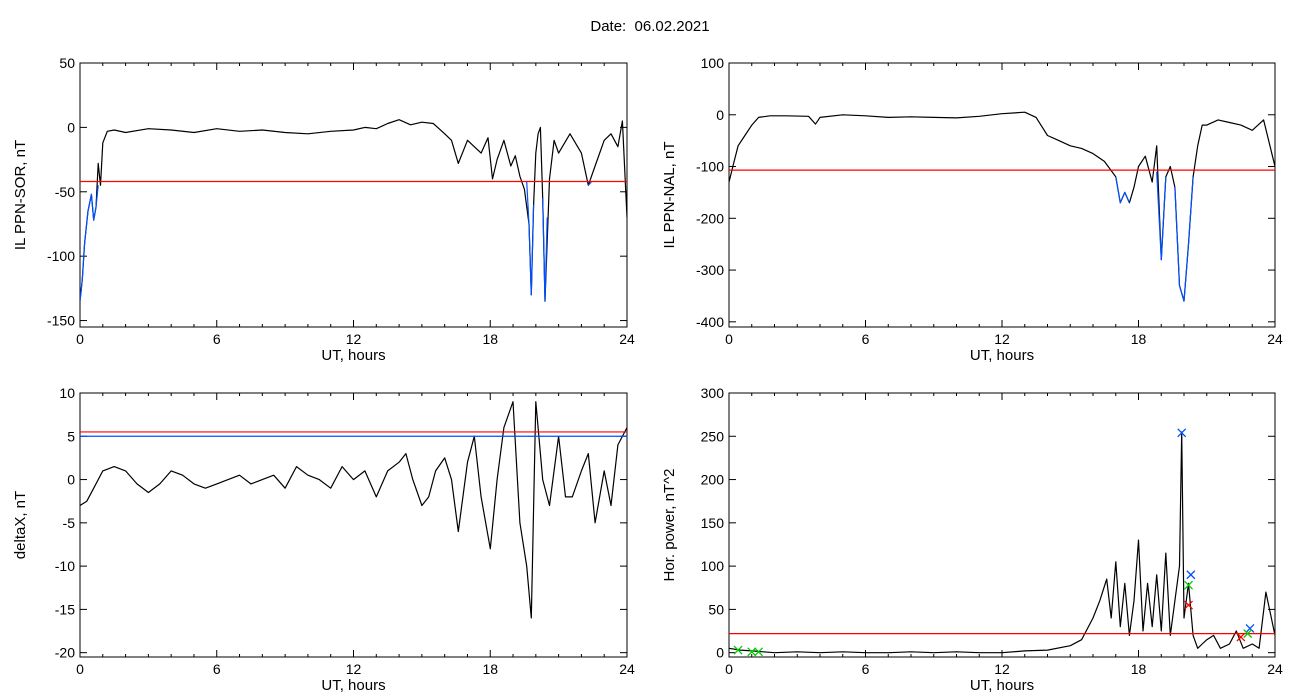 This screenshot has height=700, width=1300. Describe the element at coordinates (713, 523) in the screenshot. I see `y-tick-label: 150` at that location.